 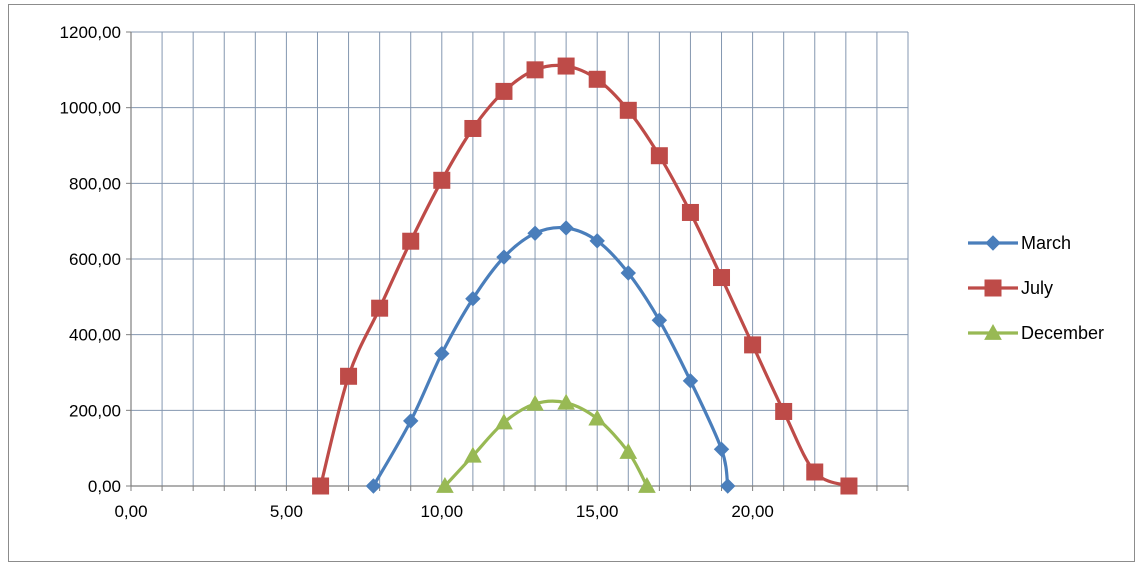 I want to click on legend-marker-july, so click(x=993, y=288).